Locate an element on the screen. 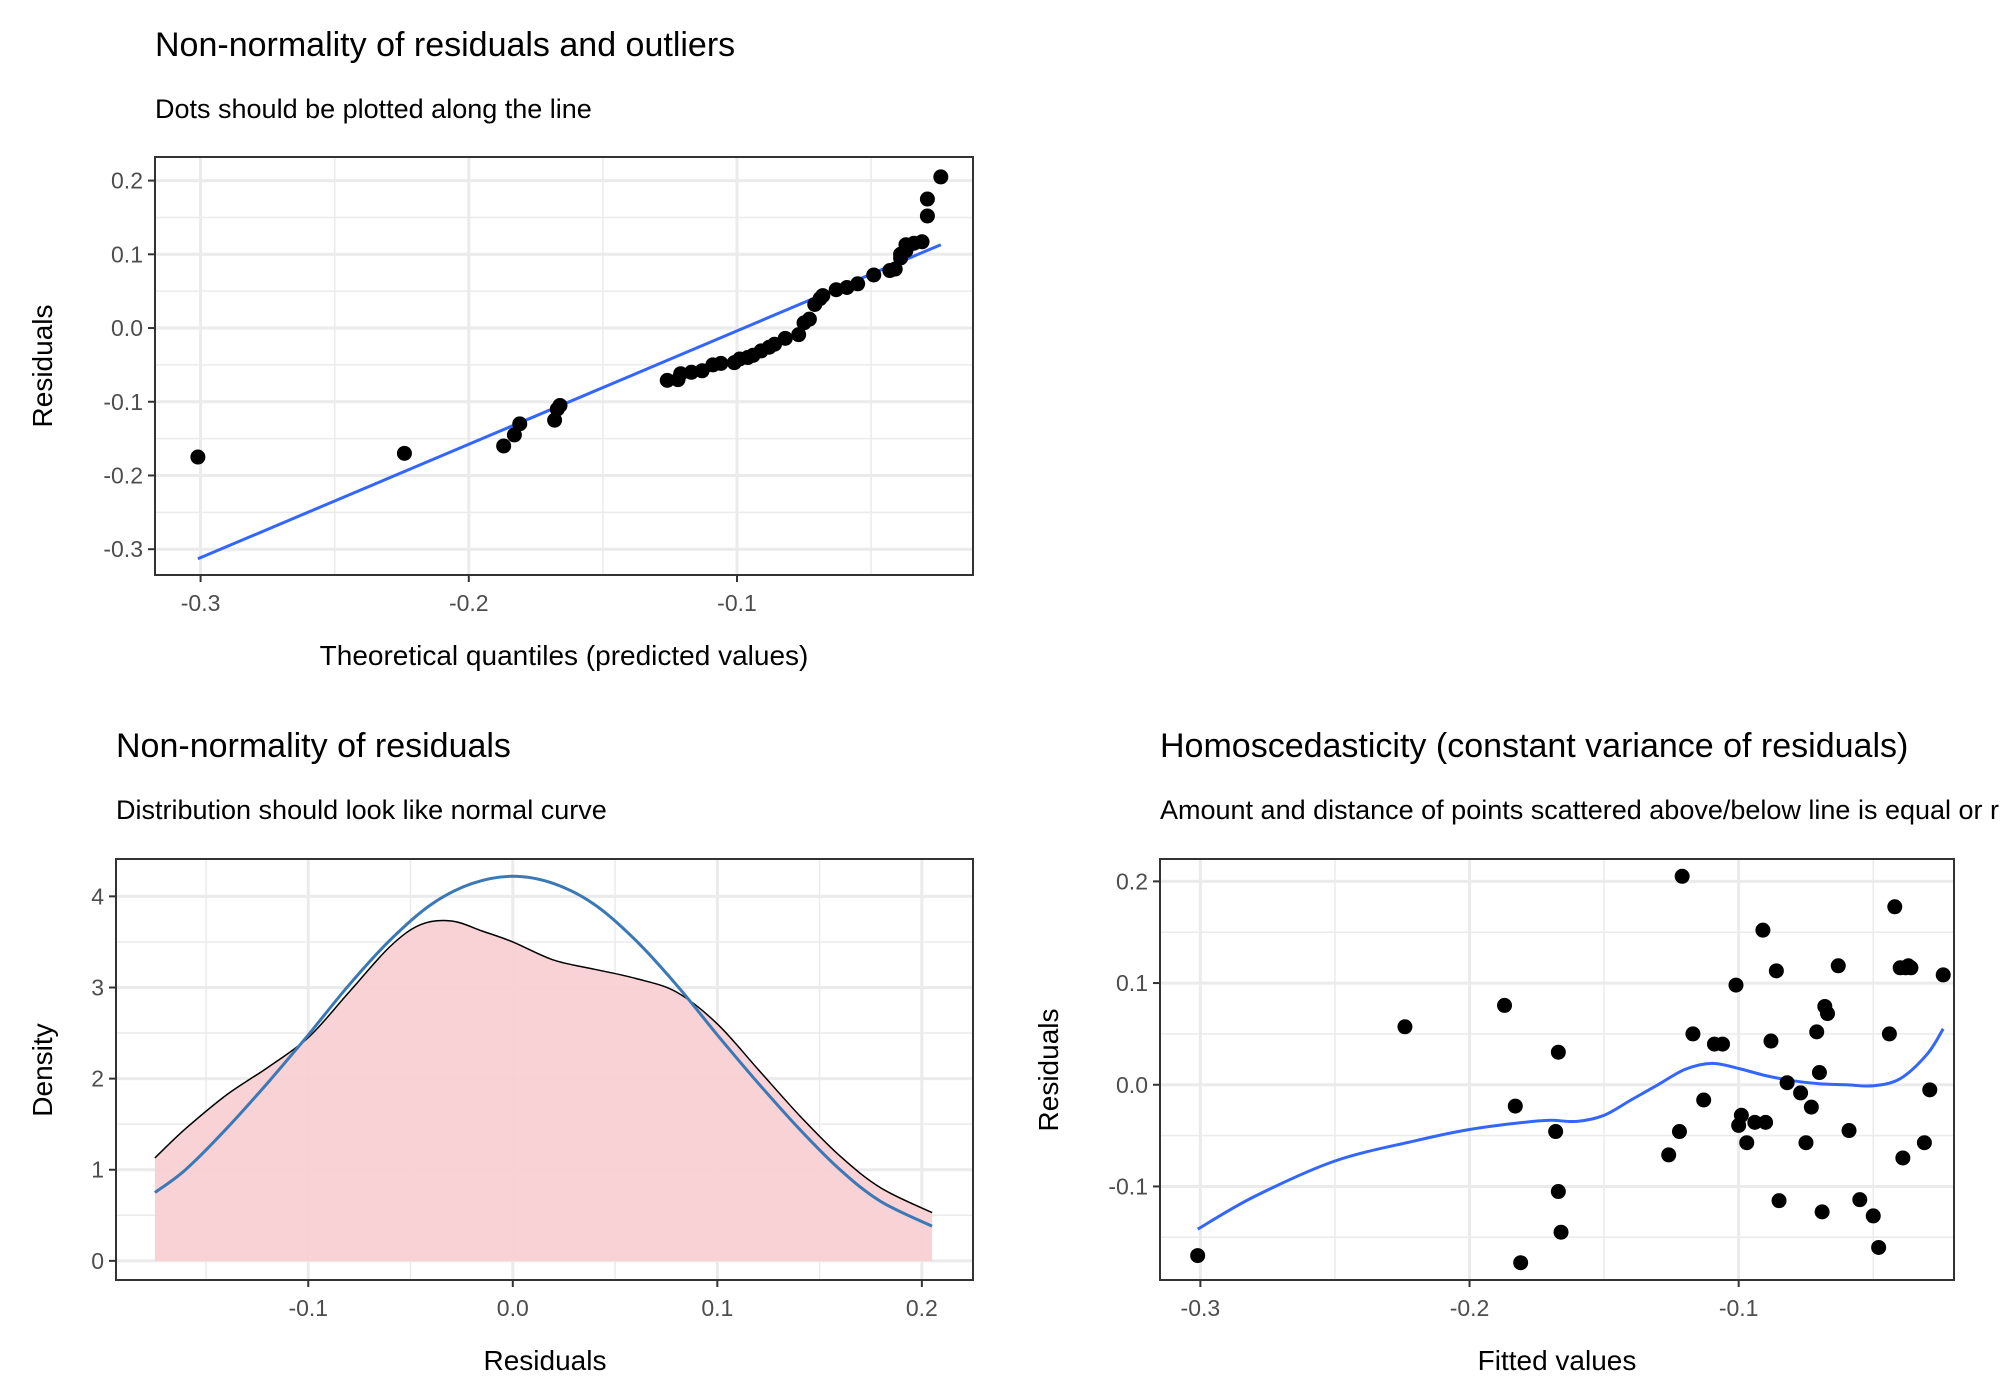  qq-ticks: -0.3 -0.2 -0.1 -0.3 -0.2 -0.1 0.0 0.1 0.2 is located at coordinates (429, 392).